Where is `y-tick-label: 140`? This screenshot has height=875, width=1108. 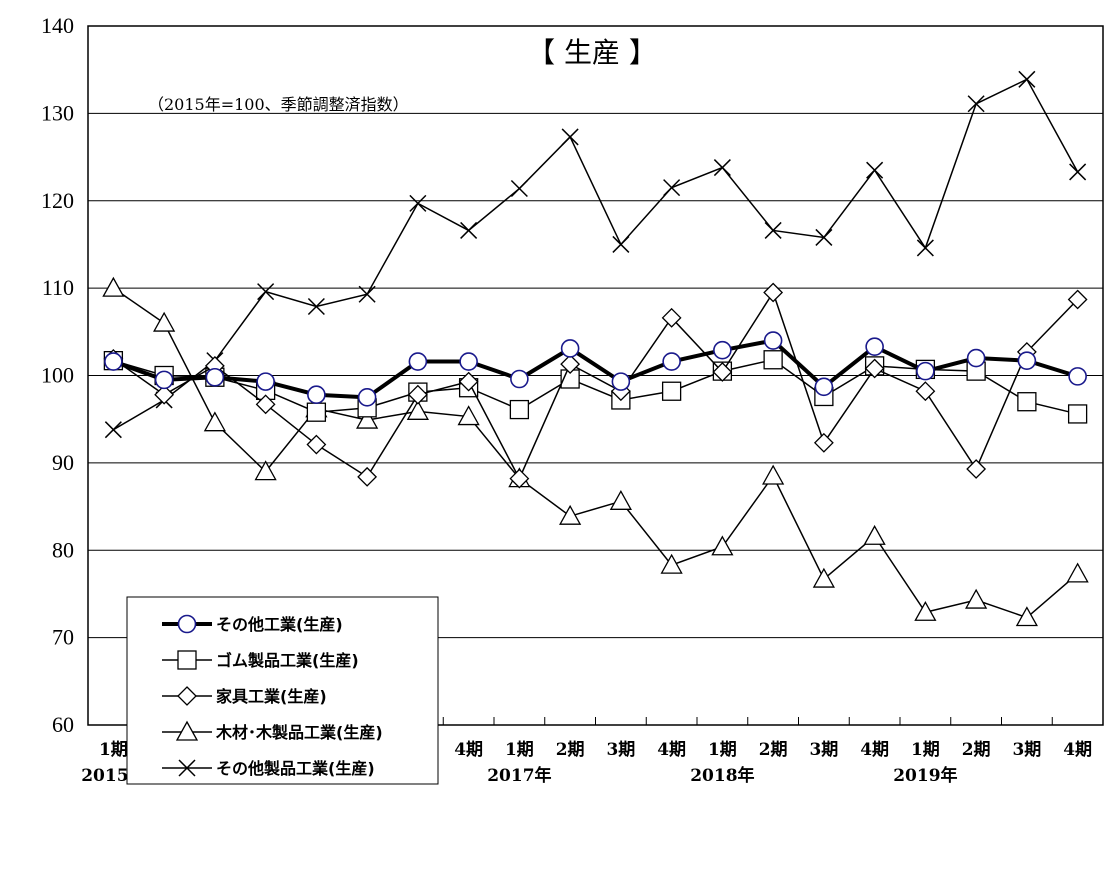
y-tick-label: 140 is located at coordinates (57, 25).